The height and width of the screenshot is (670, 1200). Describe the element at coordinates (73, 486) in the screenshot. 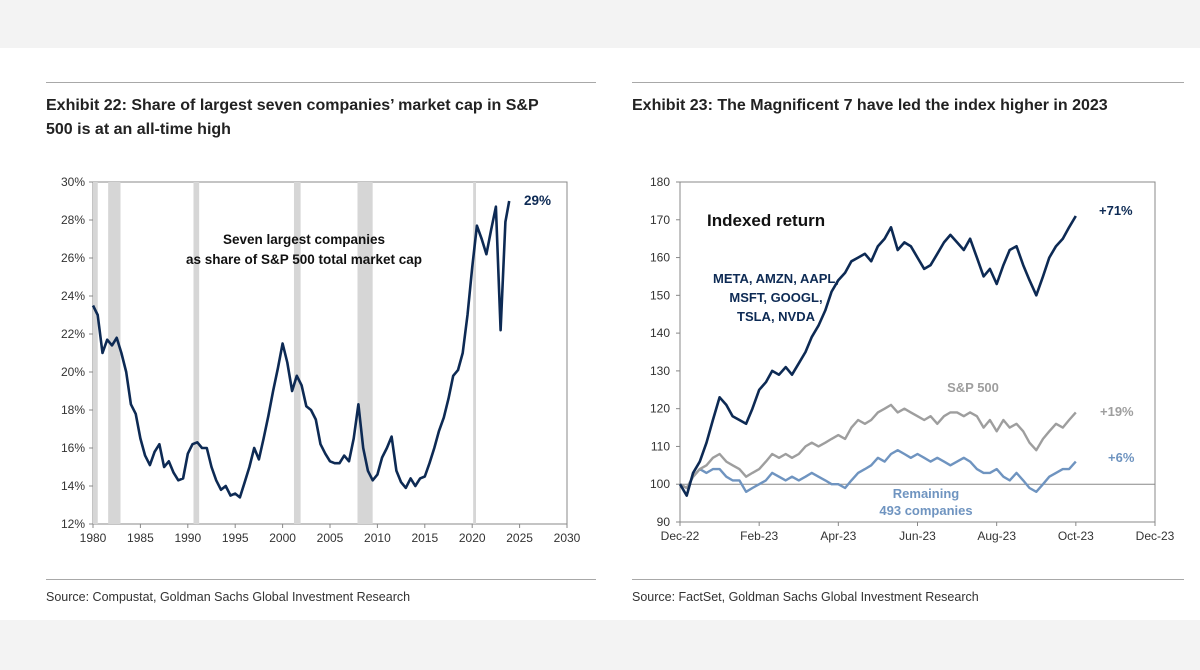

I see `y-tick-label: 14%` at that location.